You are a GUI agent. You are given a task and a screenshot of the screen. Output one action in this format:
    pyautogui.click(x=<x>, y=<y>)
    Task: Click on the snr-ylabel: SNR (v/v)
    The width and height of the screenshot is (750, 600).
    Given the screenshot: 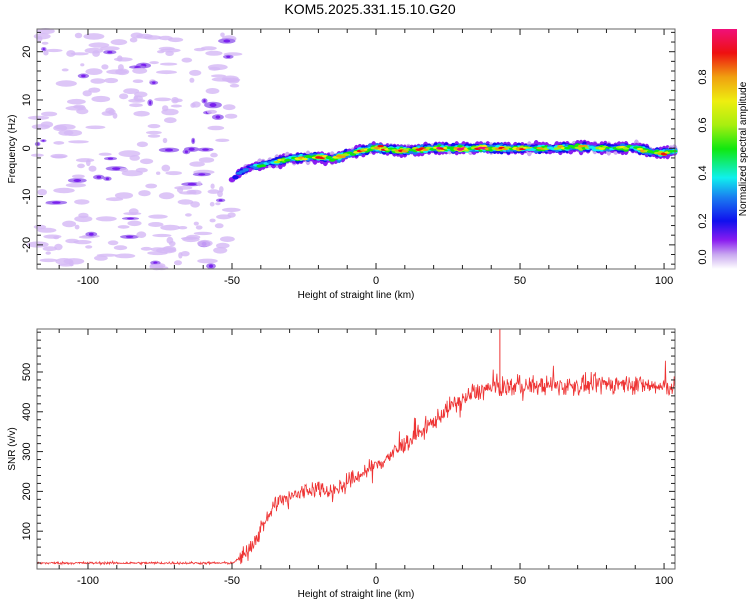 What is the action you would take?
    pyautogui.click(x=12, y=448)
    